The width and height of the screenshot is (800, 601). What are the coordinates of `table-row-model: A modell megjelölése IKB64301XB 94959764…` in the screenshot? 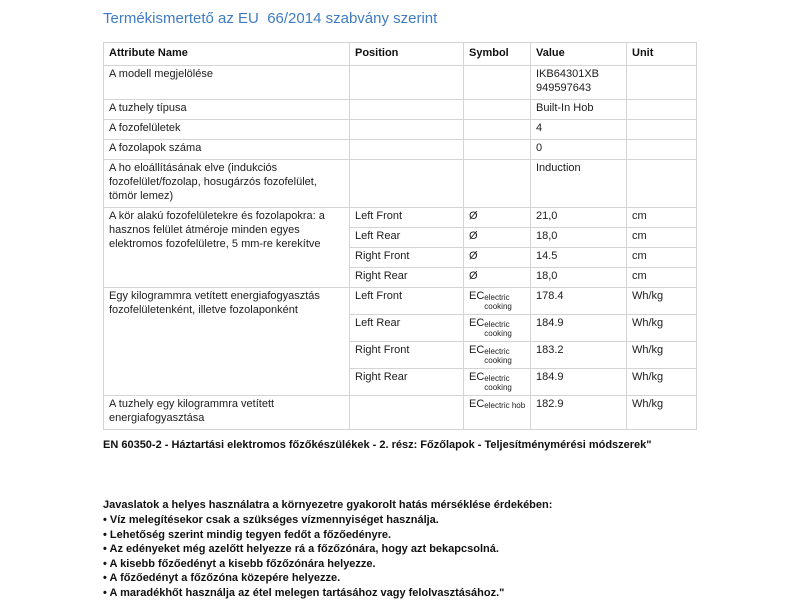 It's located at (400, 82).